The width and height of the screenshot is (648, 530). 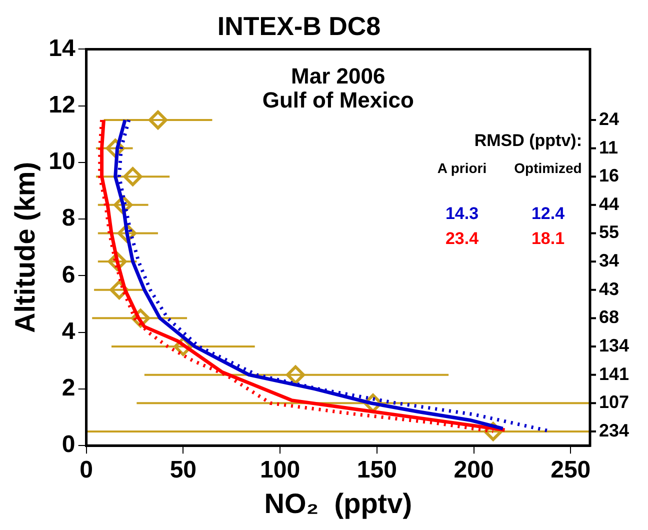 What do you see at coordinates (62, 48) in the screenshot?
I see `y-tick-label: 14` at bounding box center [62, 48].